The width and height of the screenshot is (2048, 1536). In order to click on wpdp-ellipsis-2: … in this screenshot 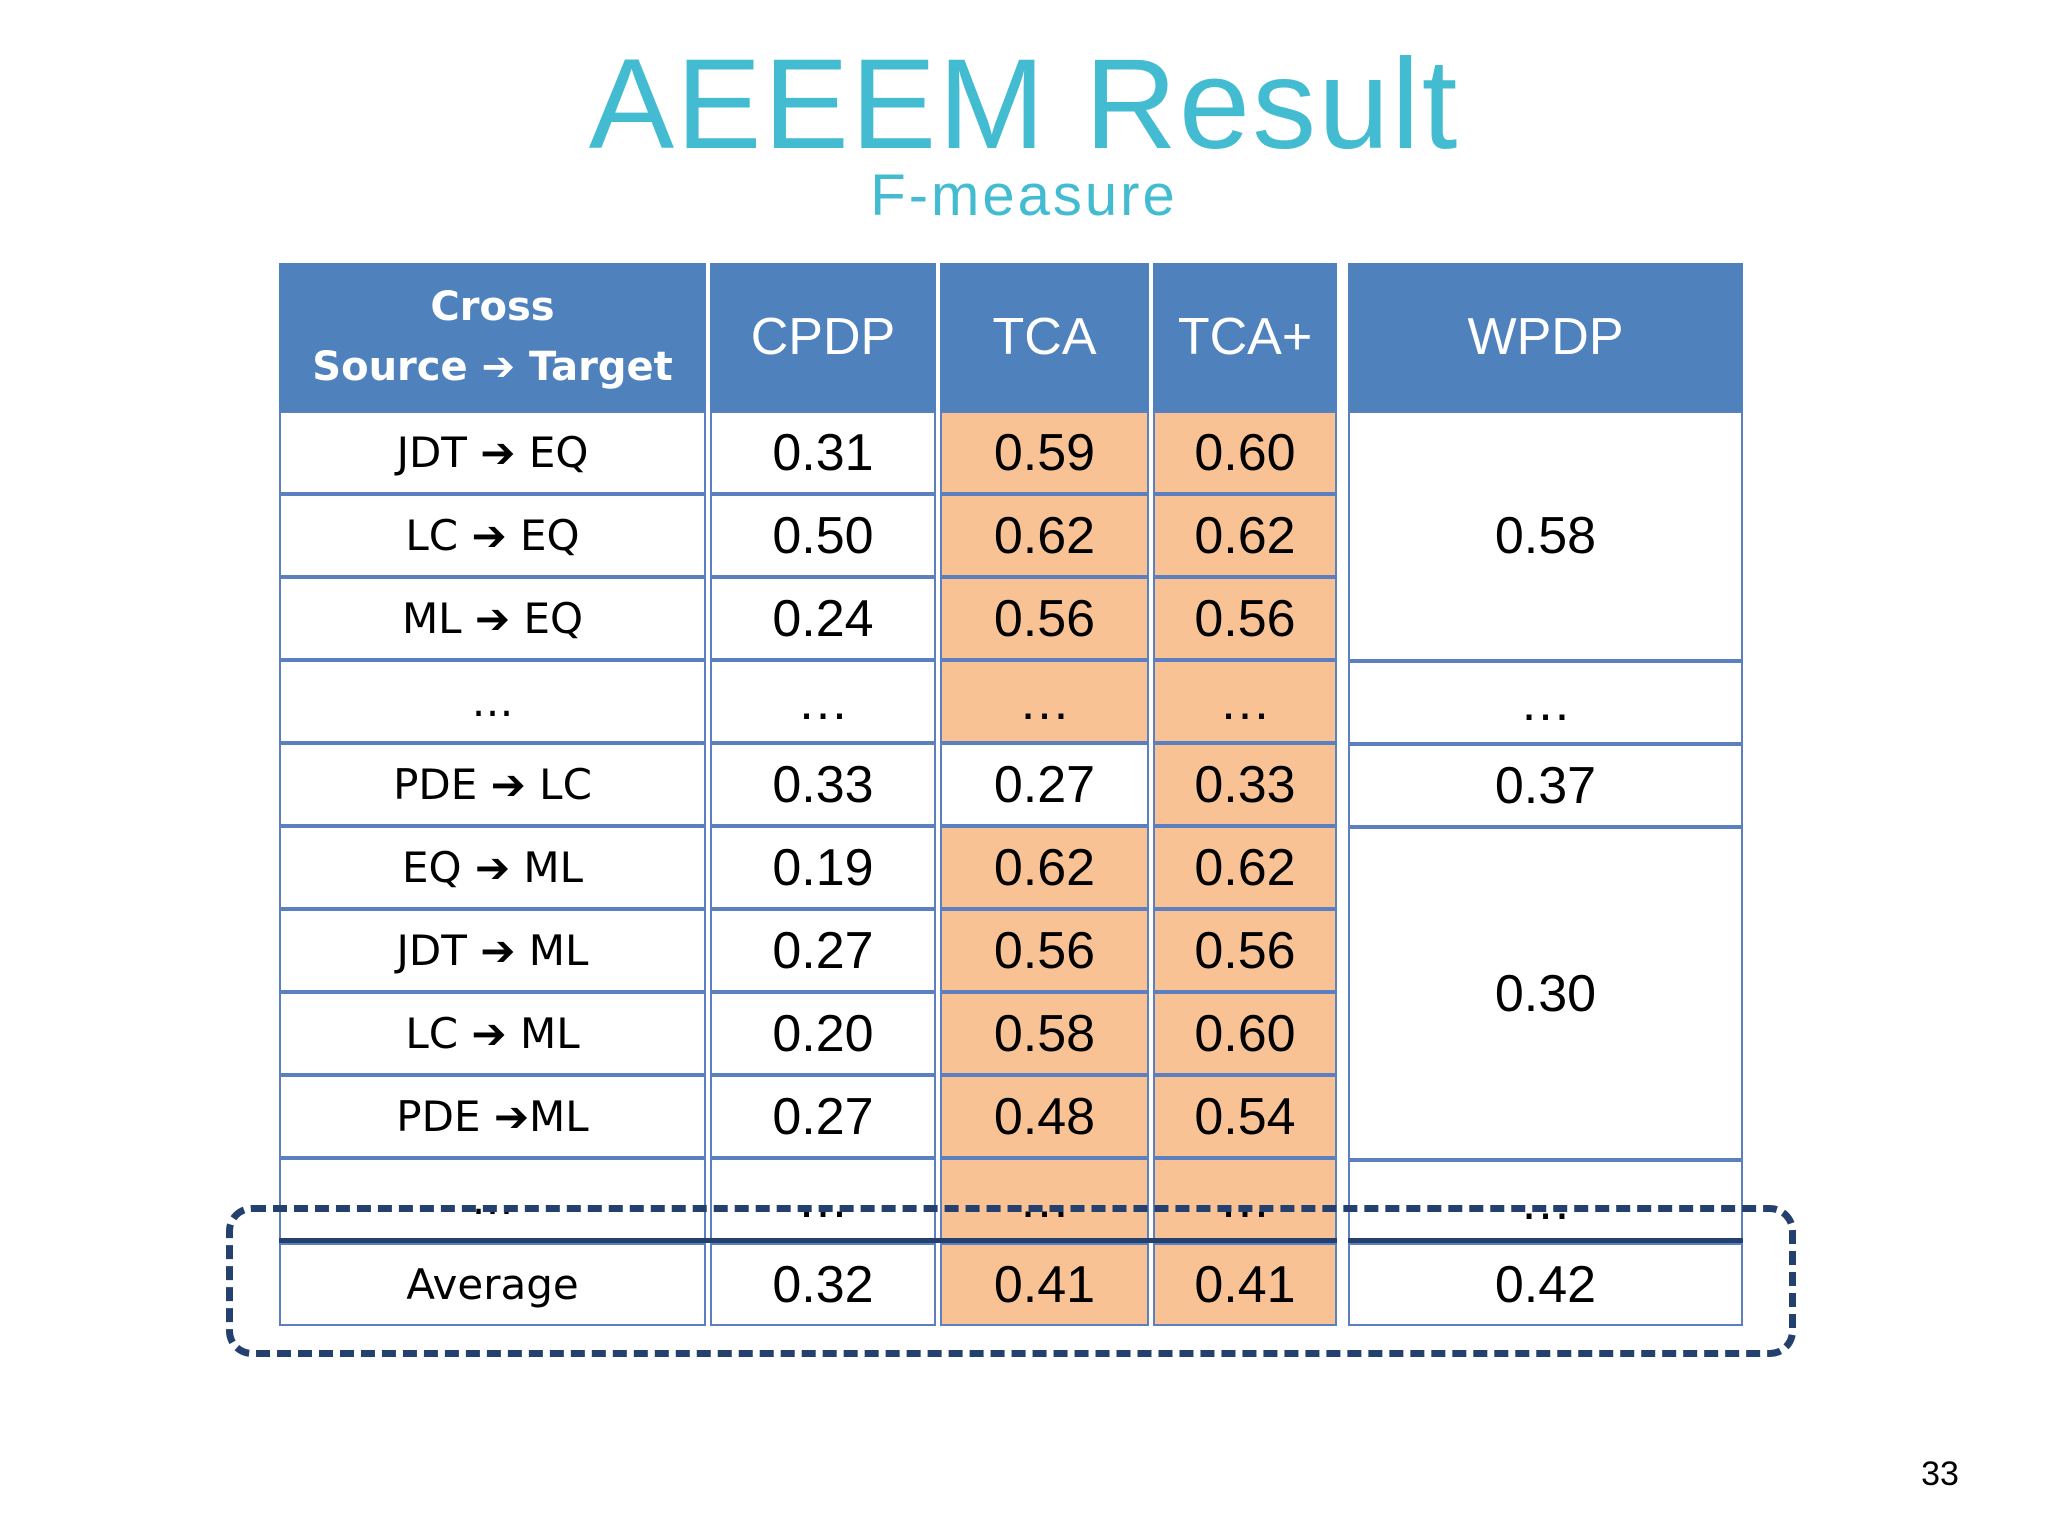, I will do `click(1545, 1201)`.